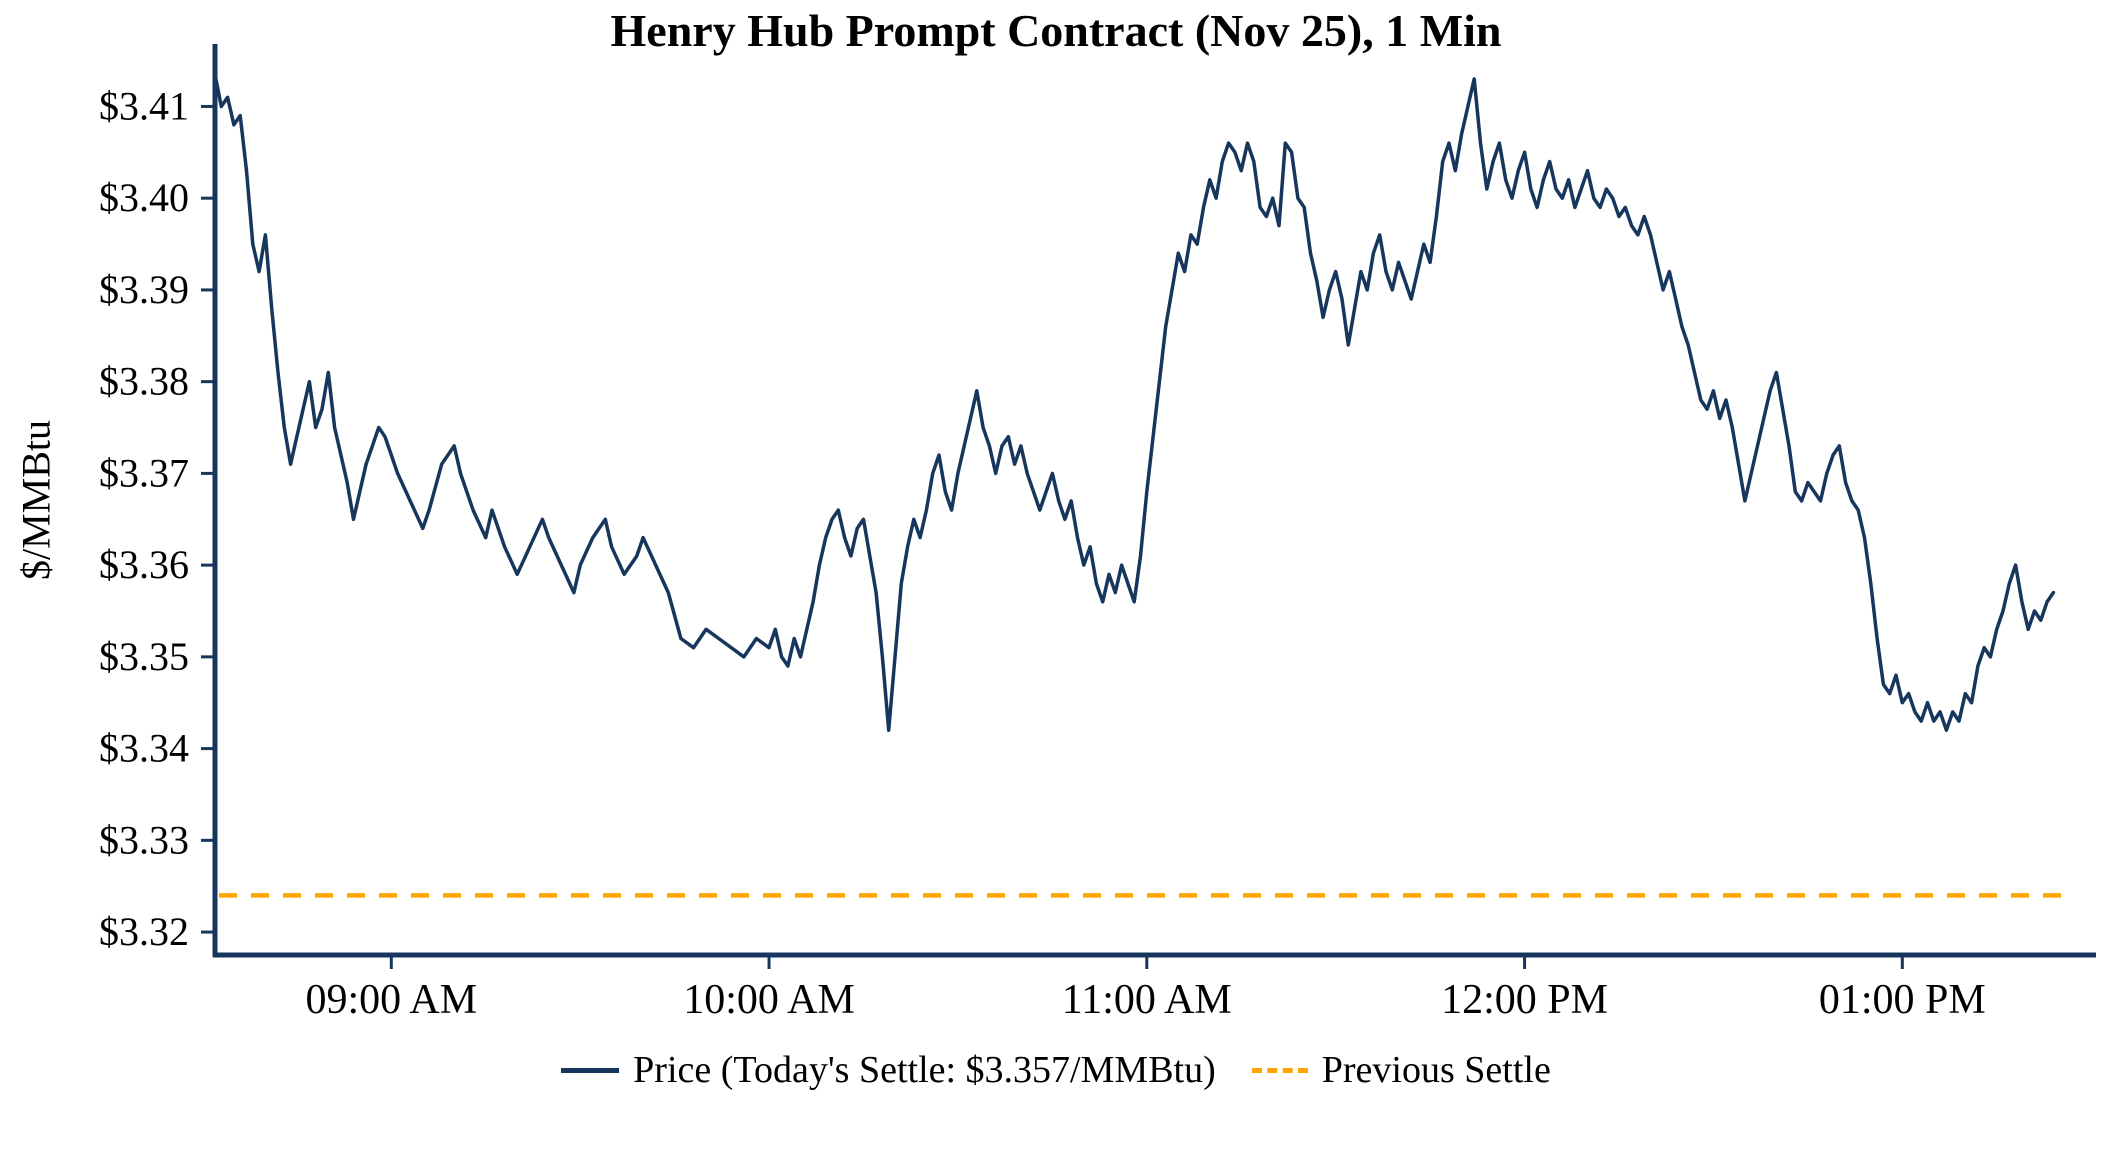 This screenshot has width=2112, height=1152. Describe the element at coordinates (144, 105) in the screenshot. I see `y-tick-label: $3.41` at that location.